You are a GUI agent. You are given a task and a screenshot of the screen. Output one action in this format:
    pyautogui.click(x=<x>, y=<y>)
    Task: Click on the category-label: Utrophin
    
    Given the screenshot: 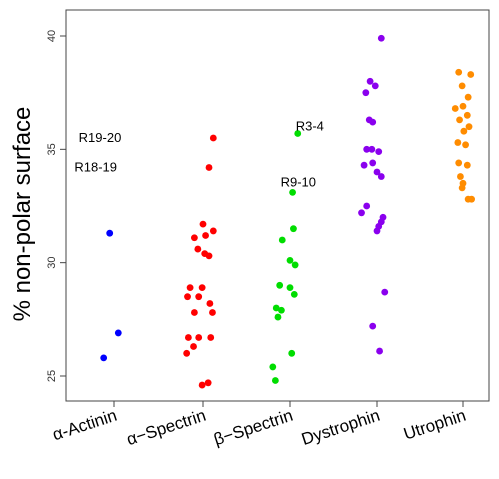 What is the action you would take?
    pyautogui.click(x=434, y=425)
    